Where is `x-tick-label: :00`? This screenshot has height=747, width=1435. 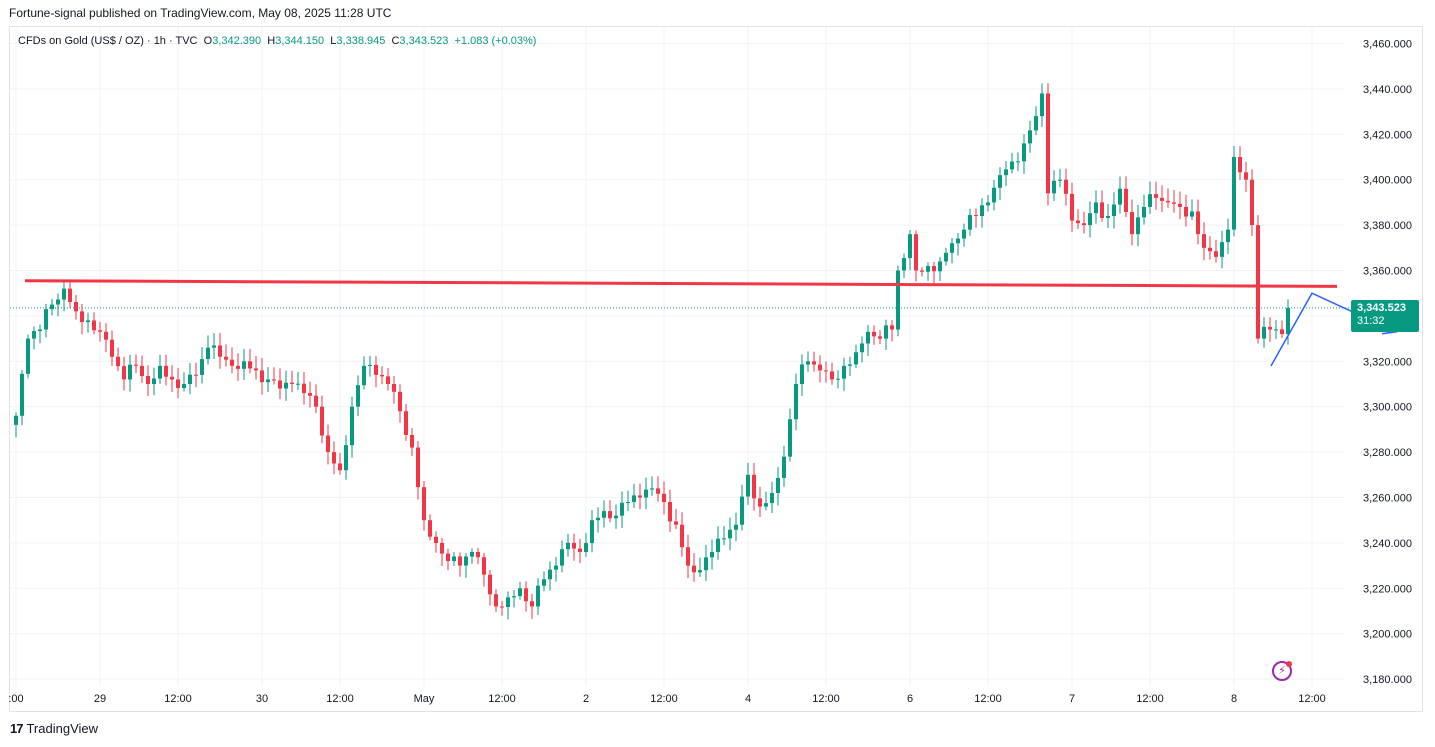 x-tick-label: :00 is located at coordinates (15, 699).